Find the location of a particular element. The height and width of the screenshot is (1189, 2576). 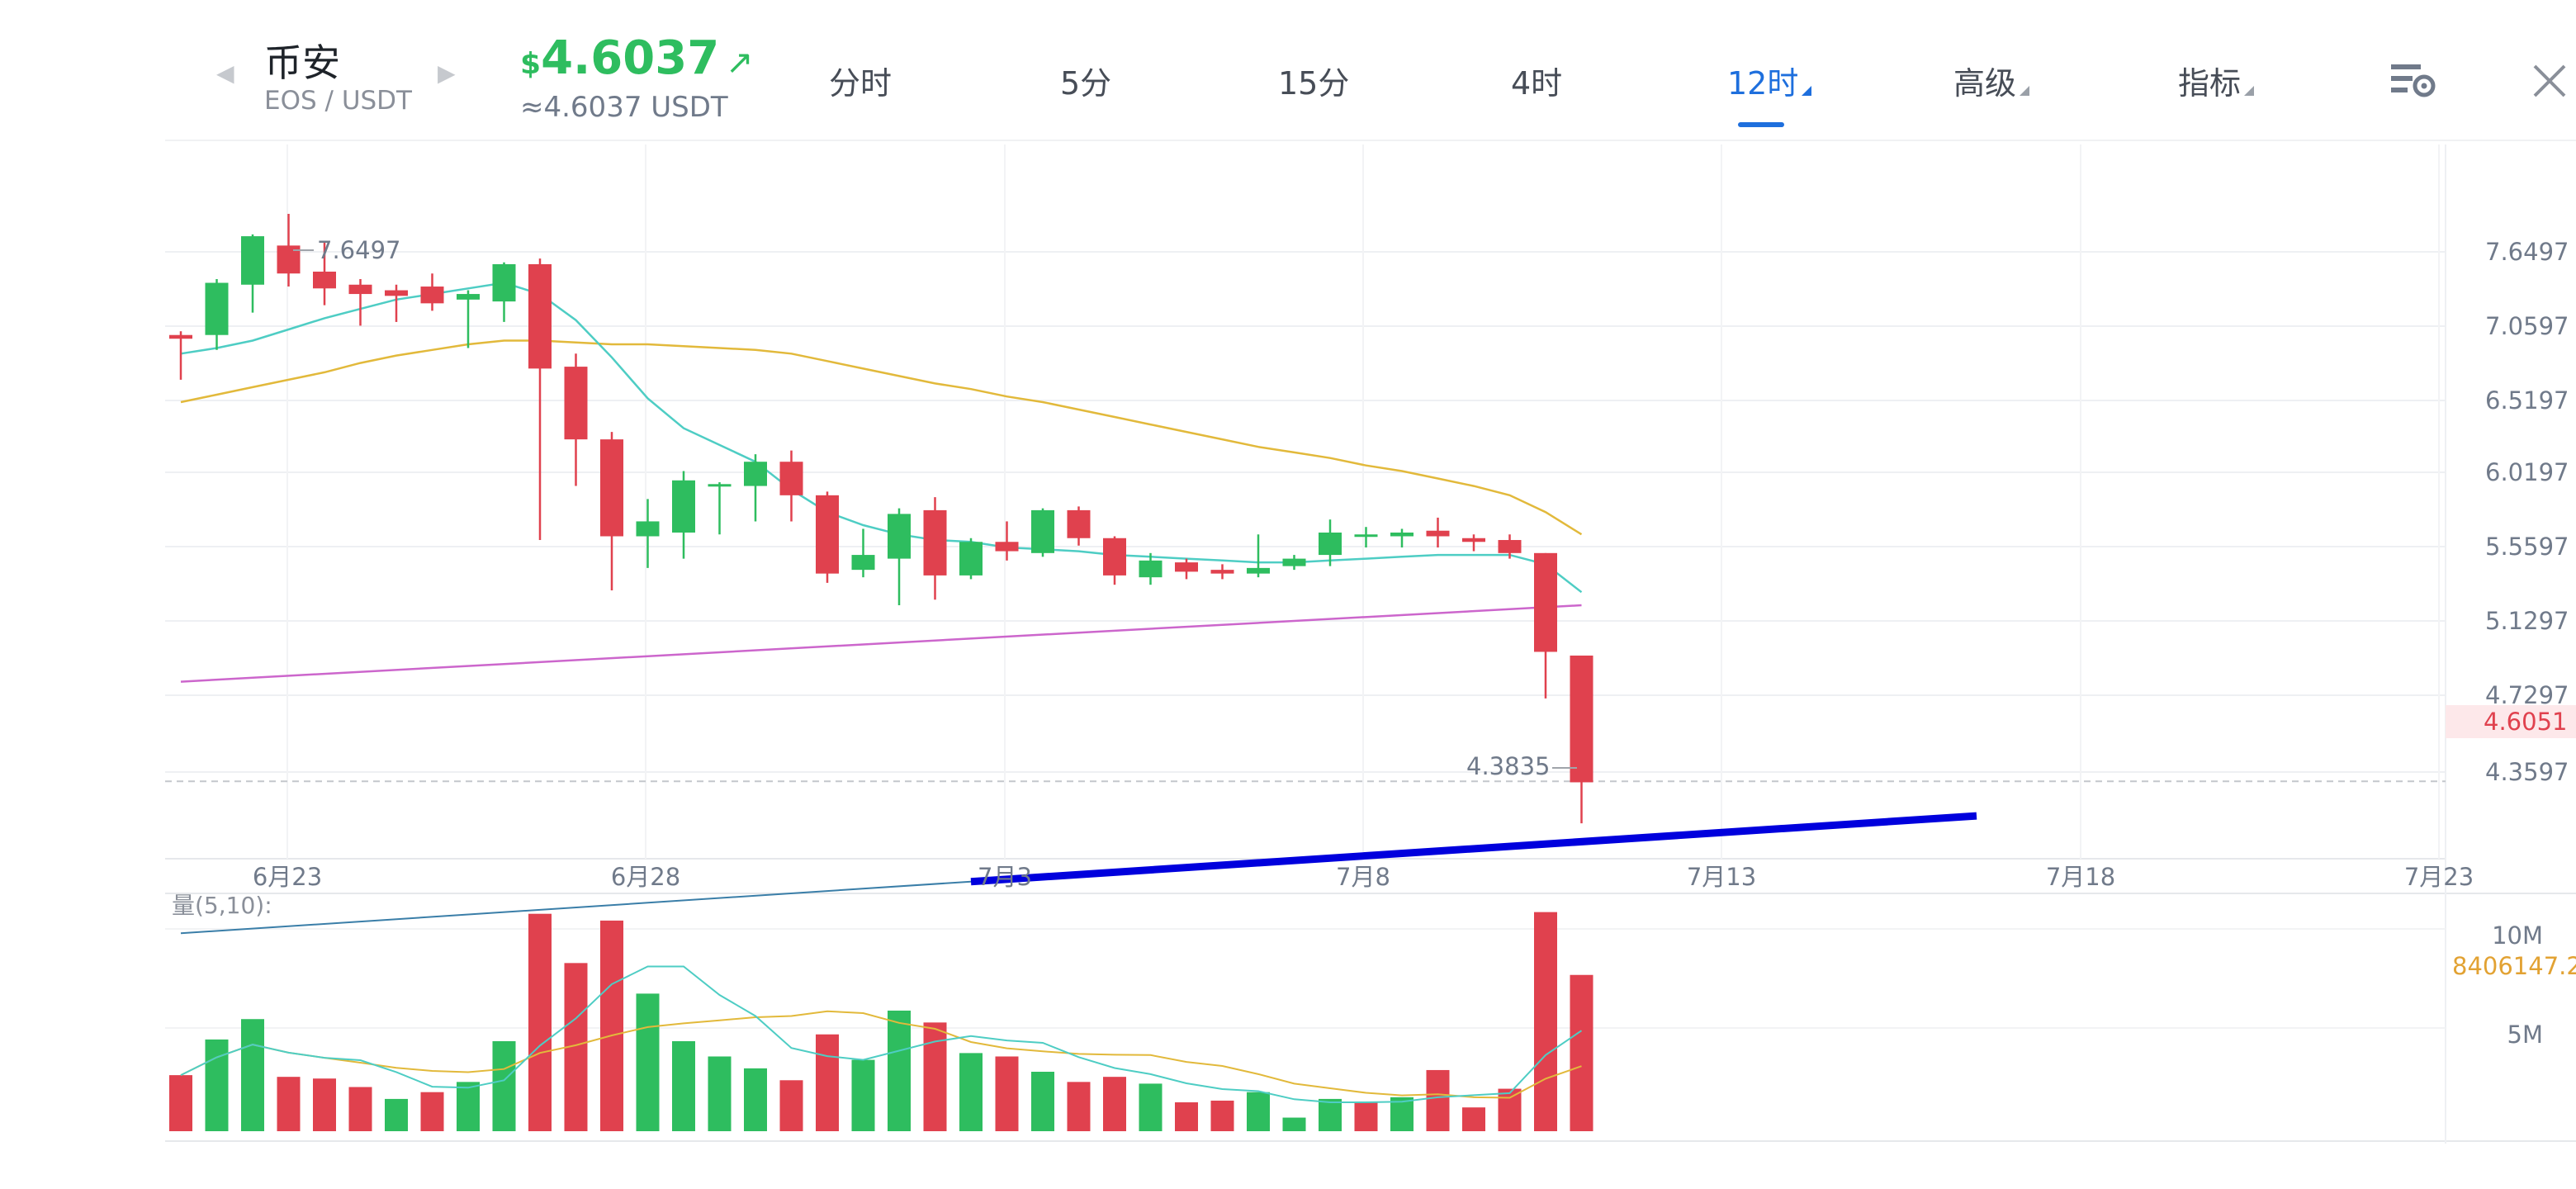

active-tab-indicator is located at coordinates (1761, 124).